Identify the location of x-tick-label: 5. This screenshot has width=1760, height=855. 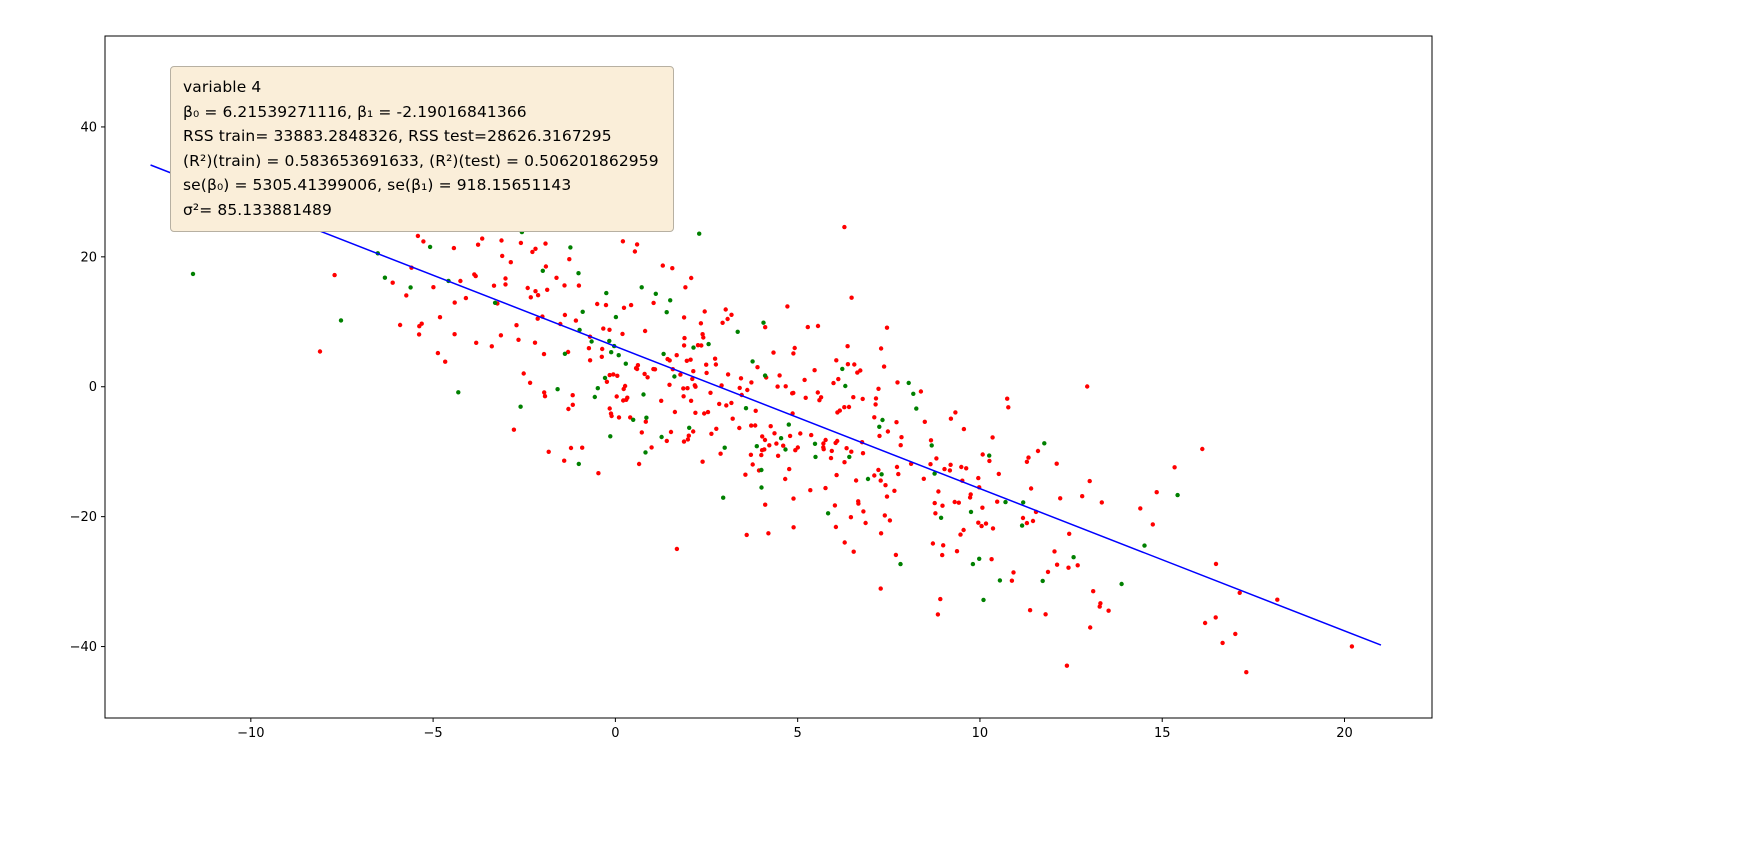
(798, 733).